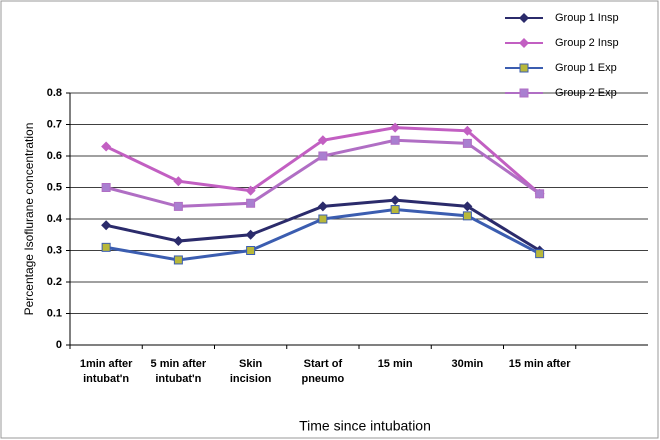 This screenshot has width=660, height=440. Describe the element at coordinates (29, 219) in the screenshot. I see `y-axis-title: Percentage Isoflurane concentration` at that location.